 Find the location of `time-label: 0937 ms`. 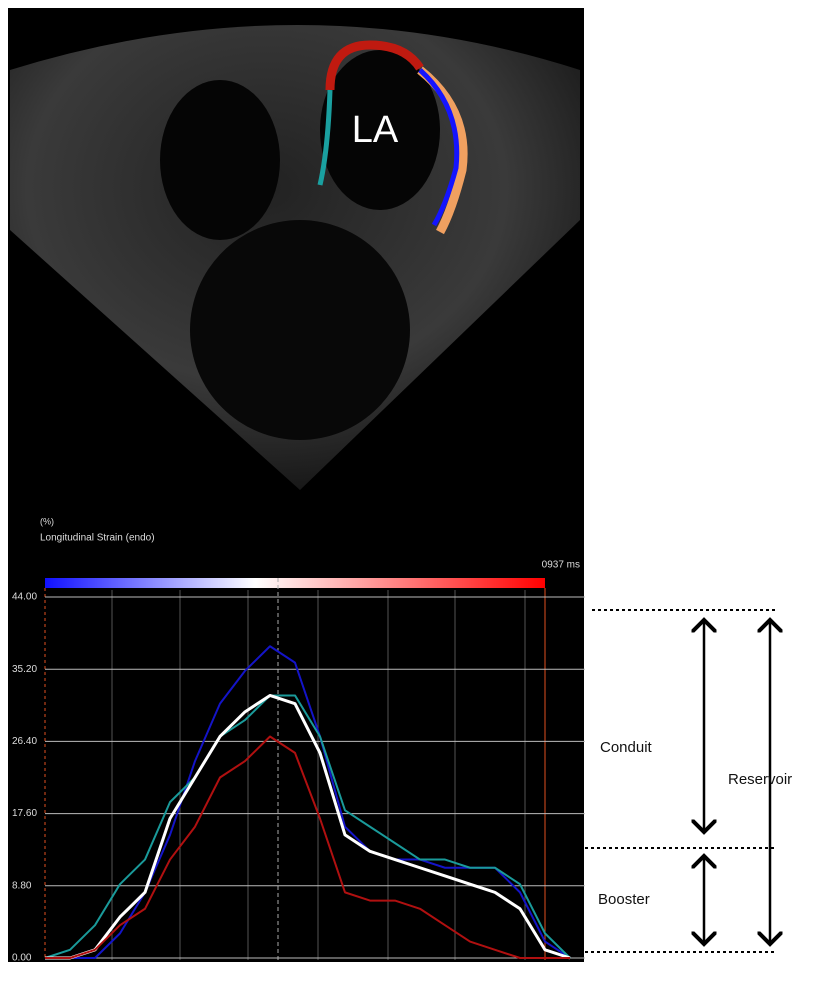

time-label: 0937 ms is located at coordinates (561, 565).